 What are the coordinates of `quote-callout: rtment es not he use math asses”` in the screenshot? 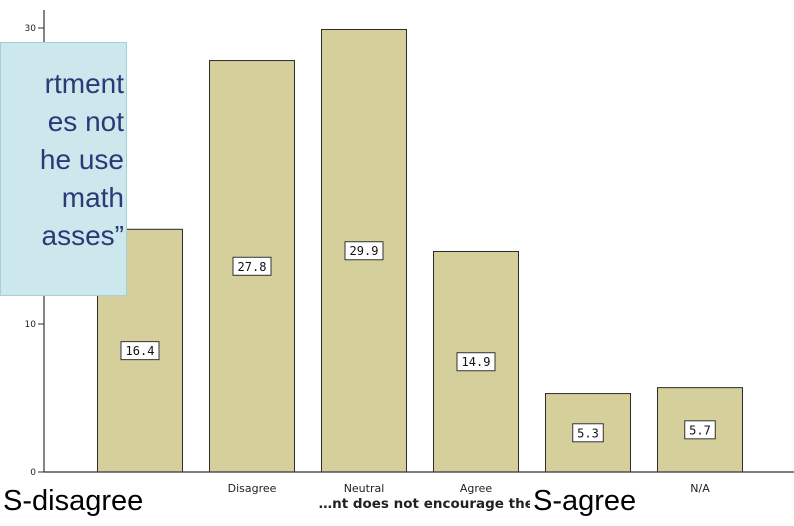 It's located at (63, 169).